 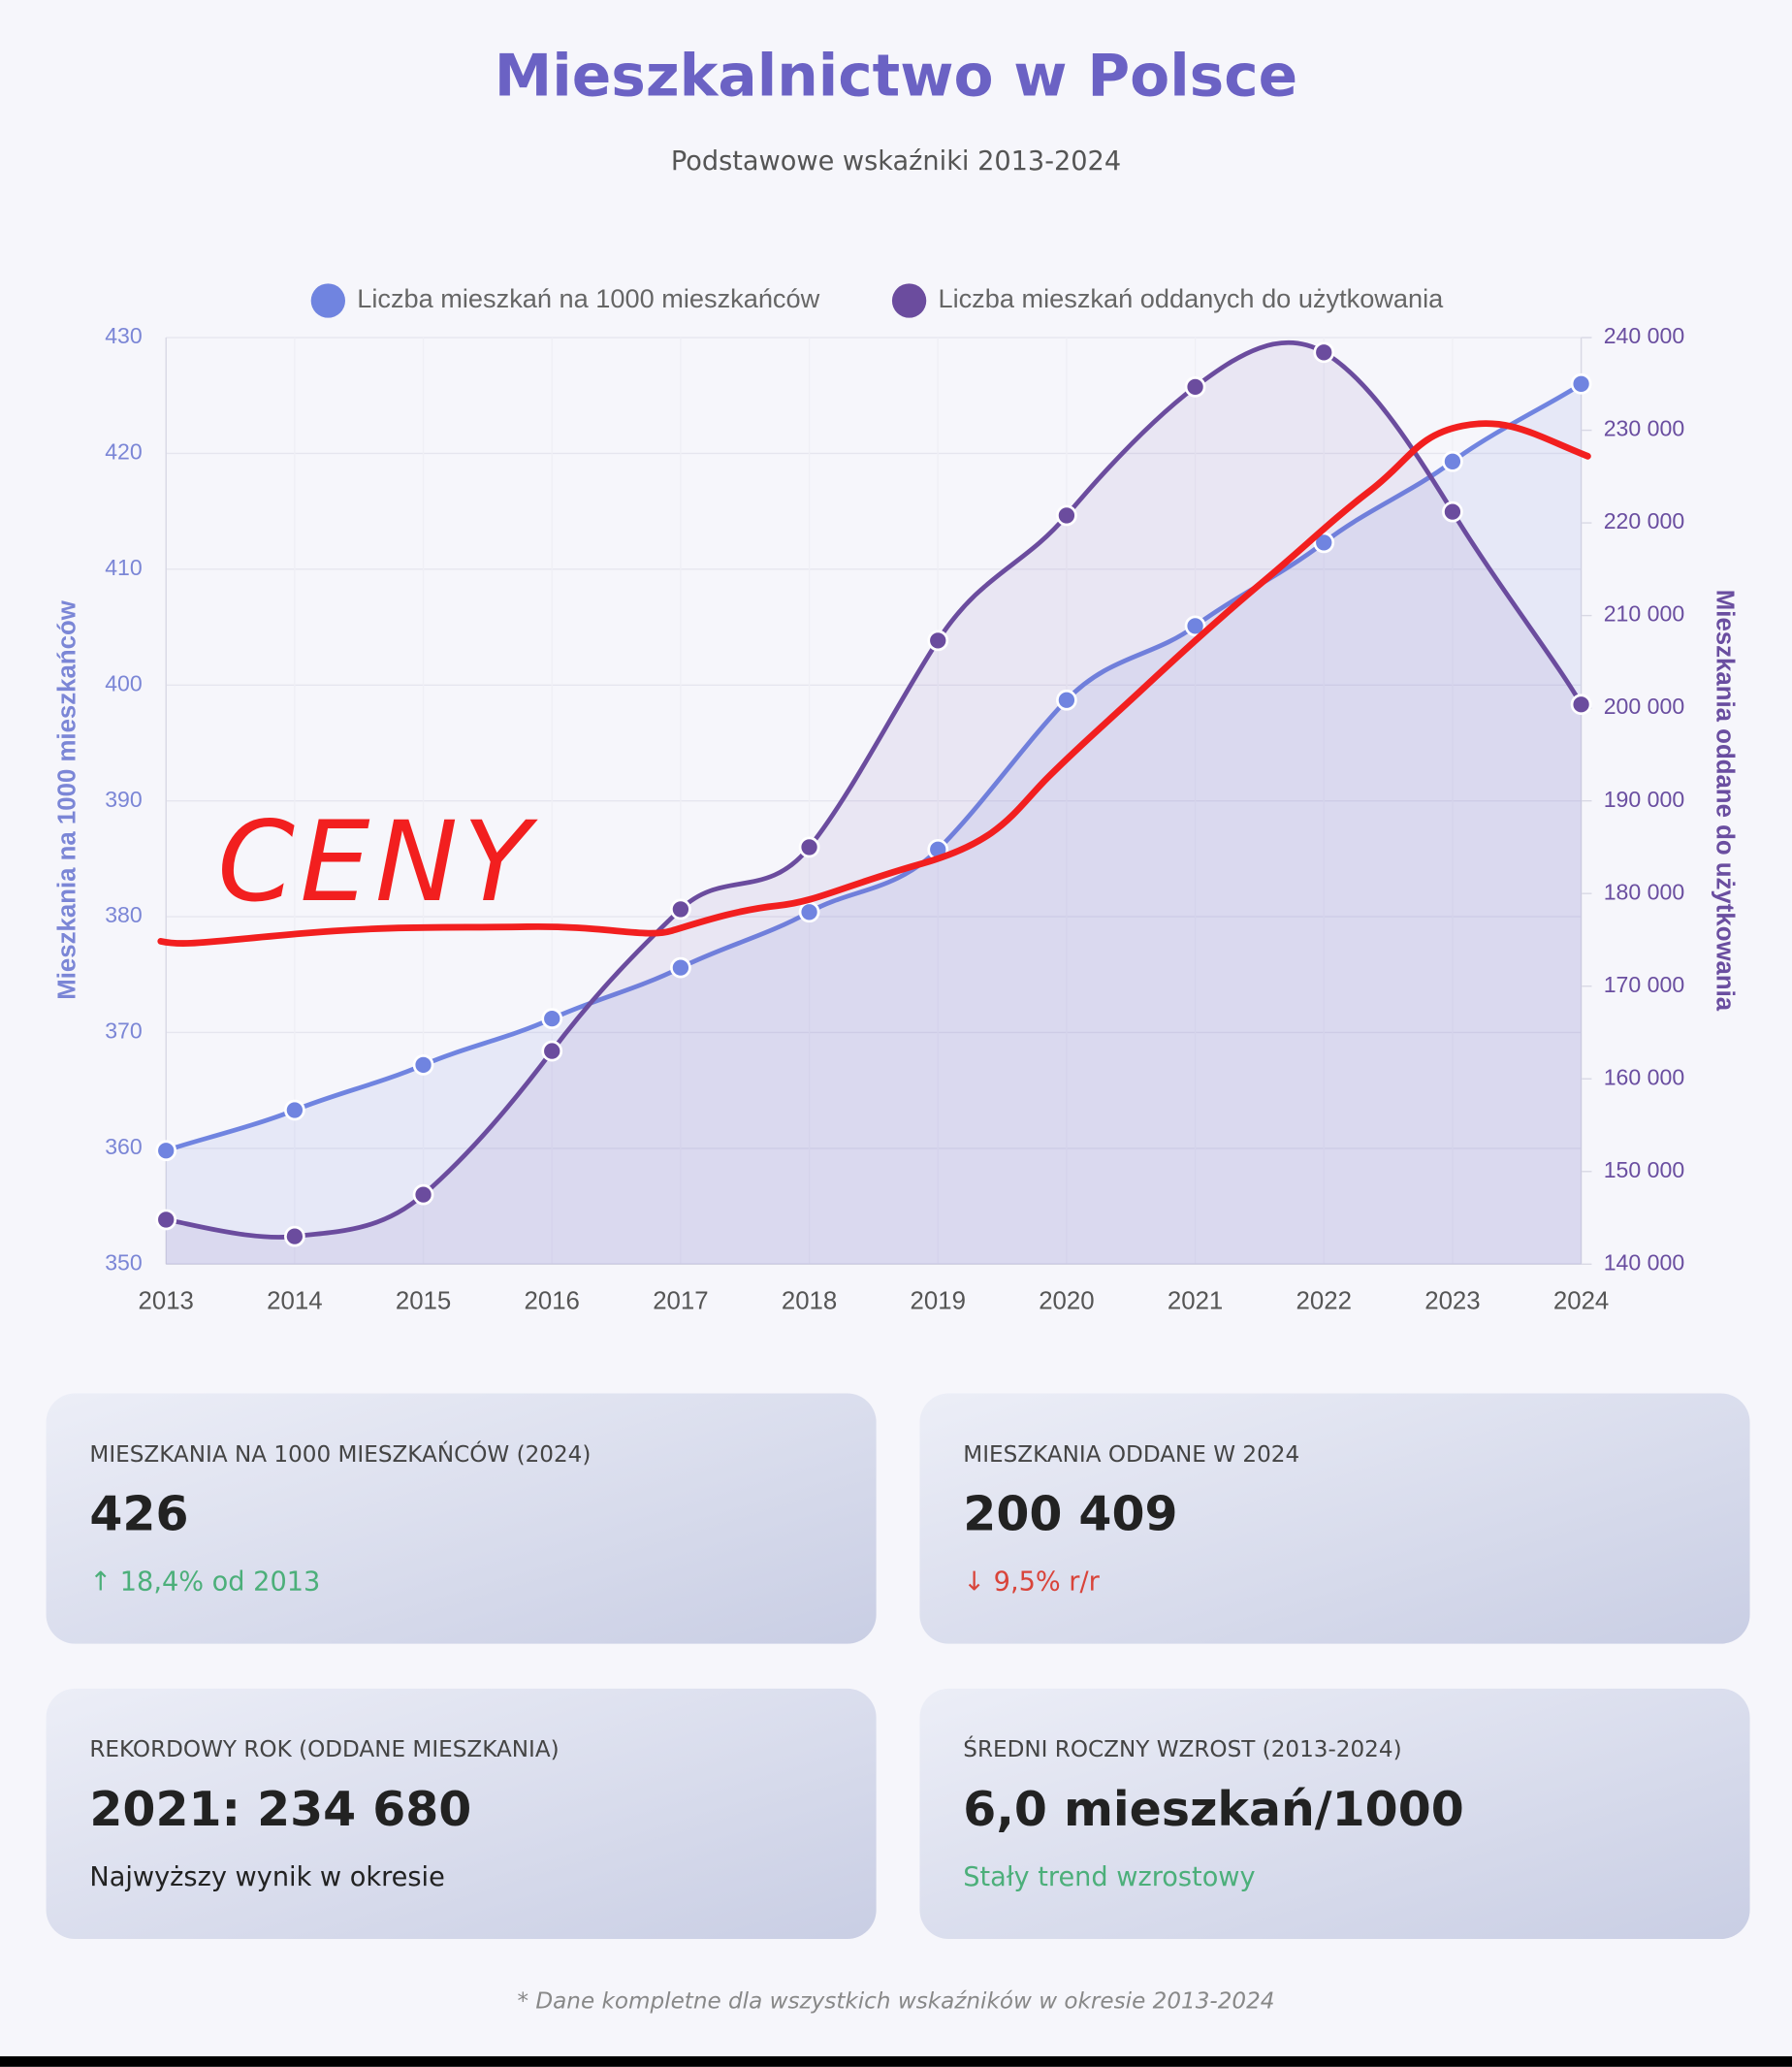 What do you see at coordinates (294, 1302) in the screenshot?
I see `x-tick-label: 2014` at bounding box center [294, 1302].